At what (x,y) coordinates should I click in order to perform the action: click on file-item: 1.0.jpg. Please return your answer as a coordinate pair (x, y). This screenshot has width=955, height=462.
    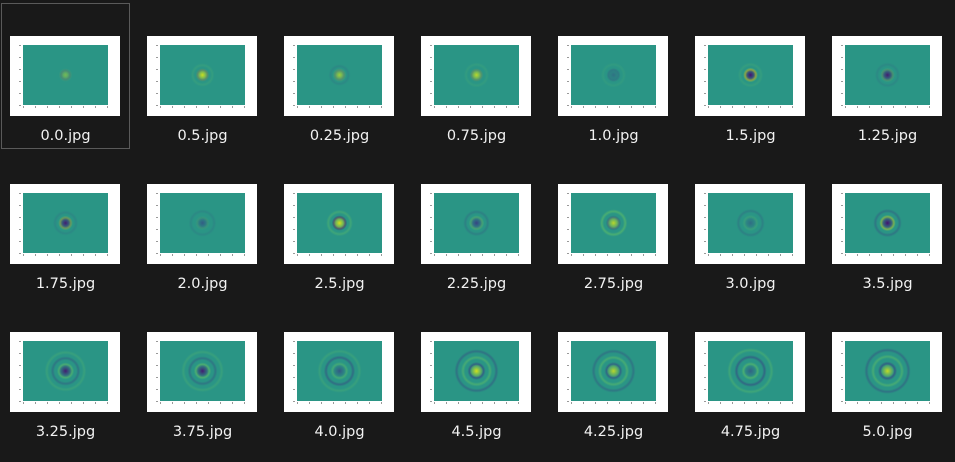
    Looking at the image, I should click on (613, 76).